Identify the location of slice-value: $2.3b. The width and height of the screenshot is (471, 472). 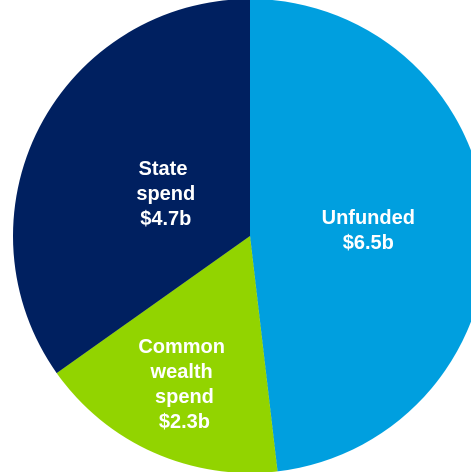
(184, 422).